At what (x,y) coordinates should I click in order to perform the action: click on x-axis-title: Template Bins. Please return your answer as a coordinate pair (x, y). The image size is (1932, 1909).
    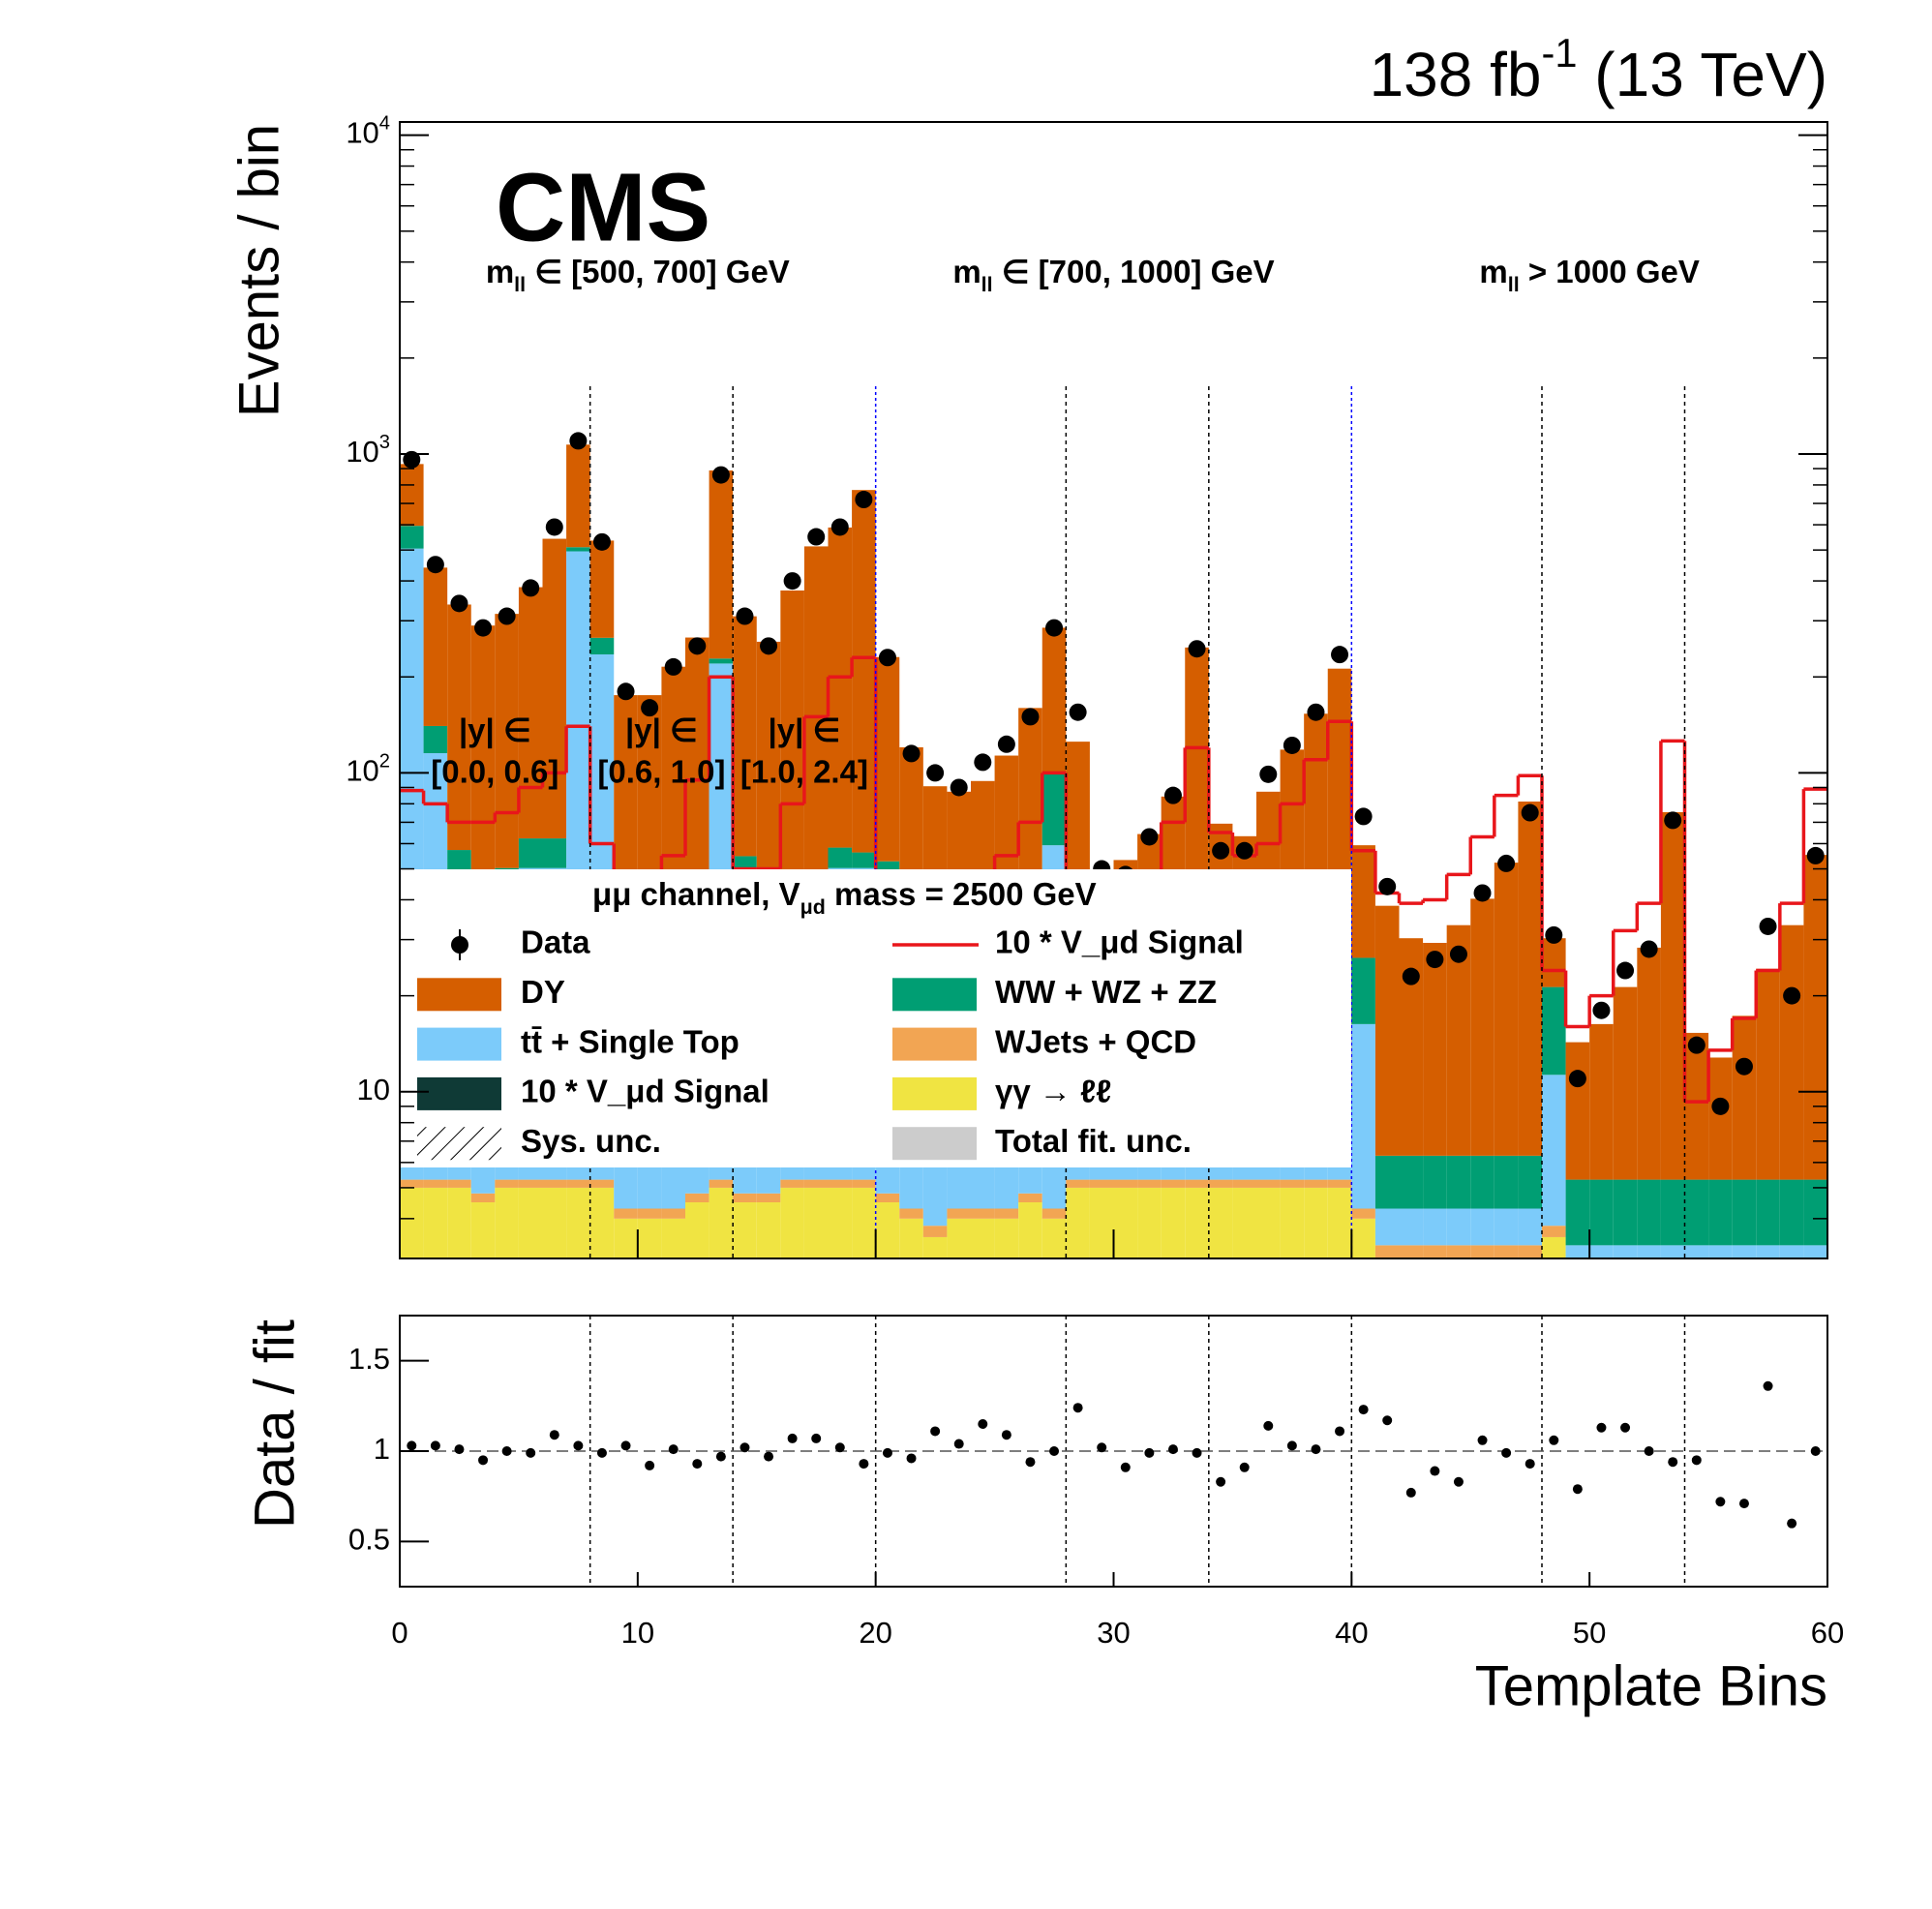
    Looking at the image, I should click on (1651, 1685).